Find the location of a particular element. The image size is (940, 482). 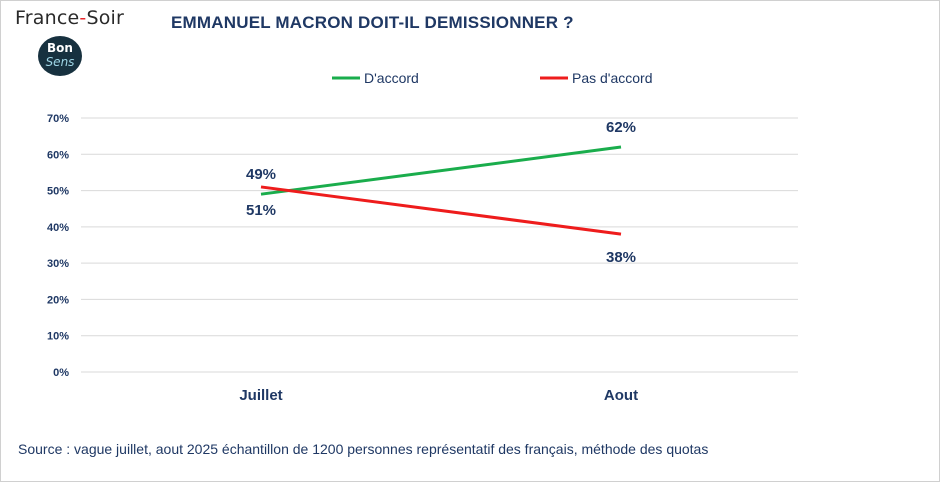

y-tick-label: 70% is located at coordinates (58, 119).